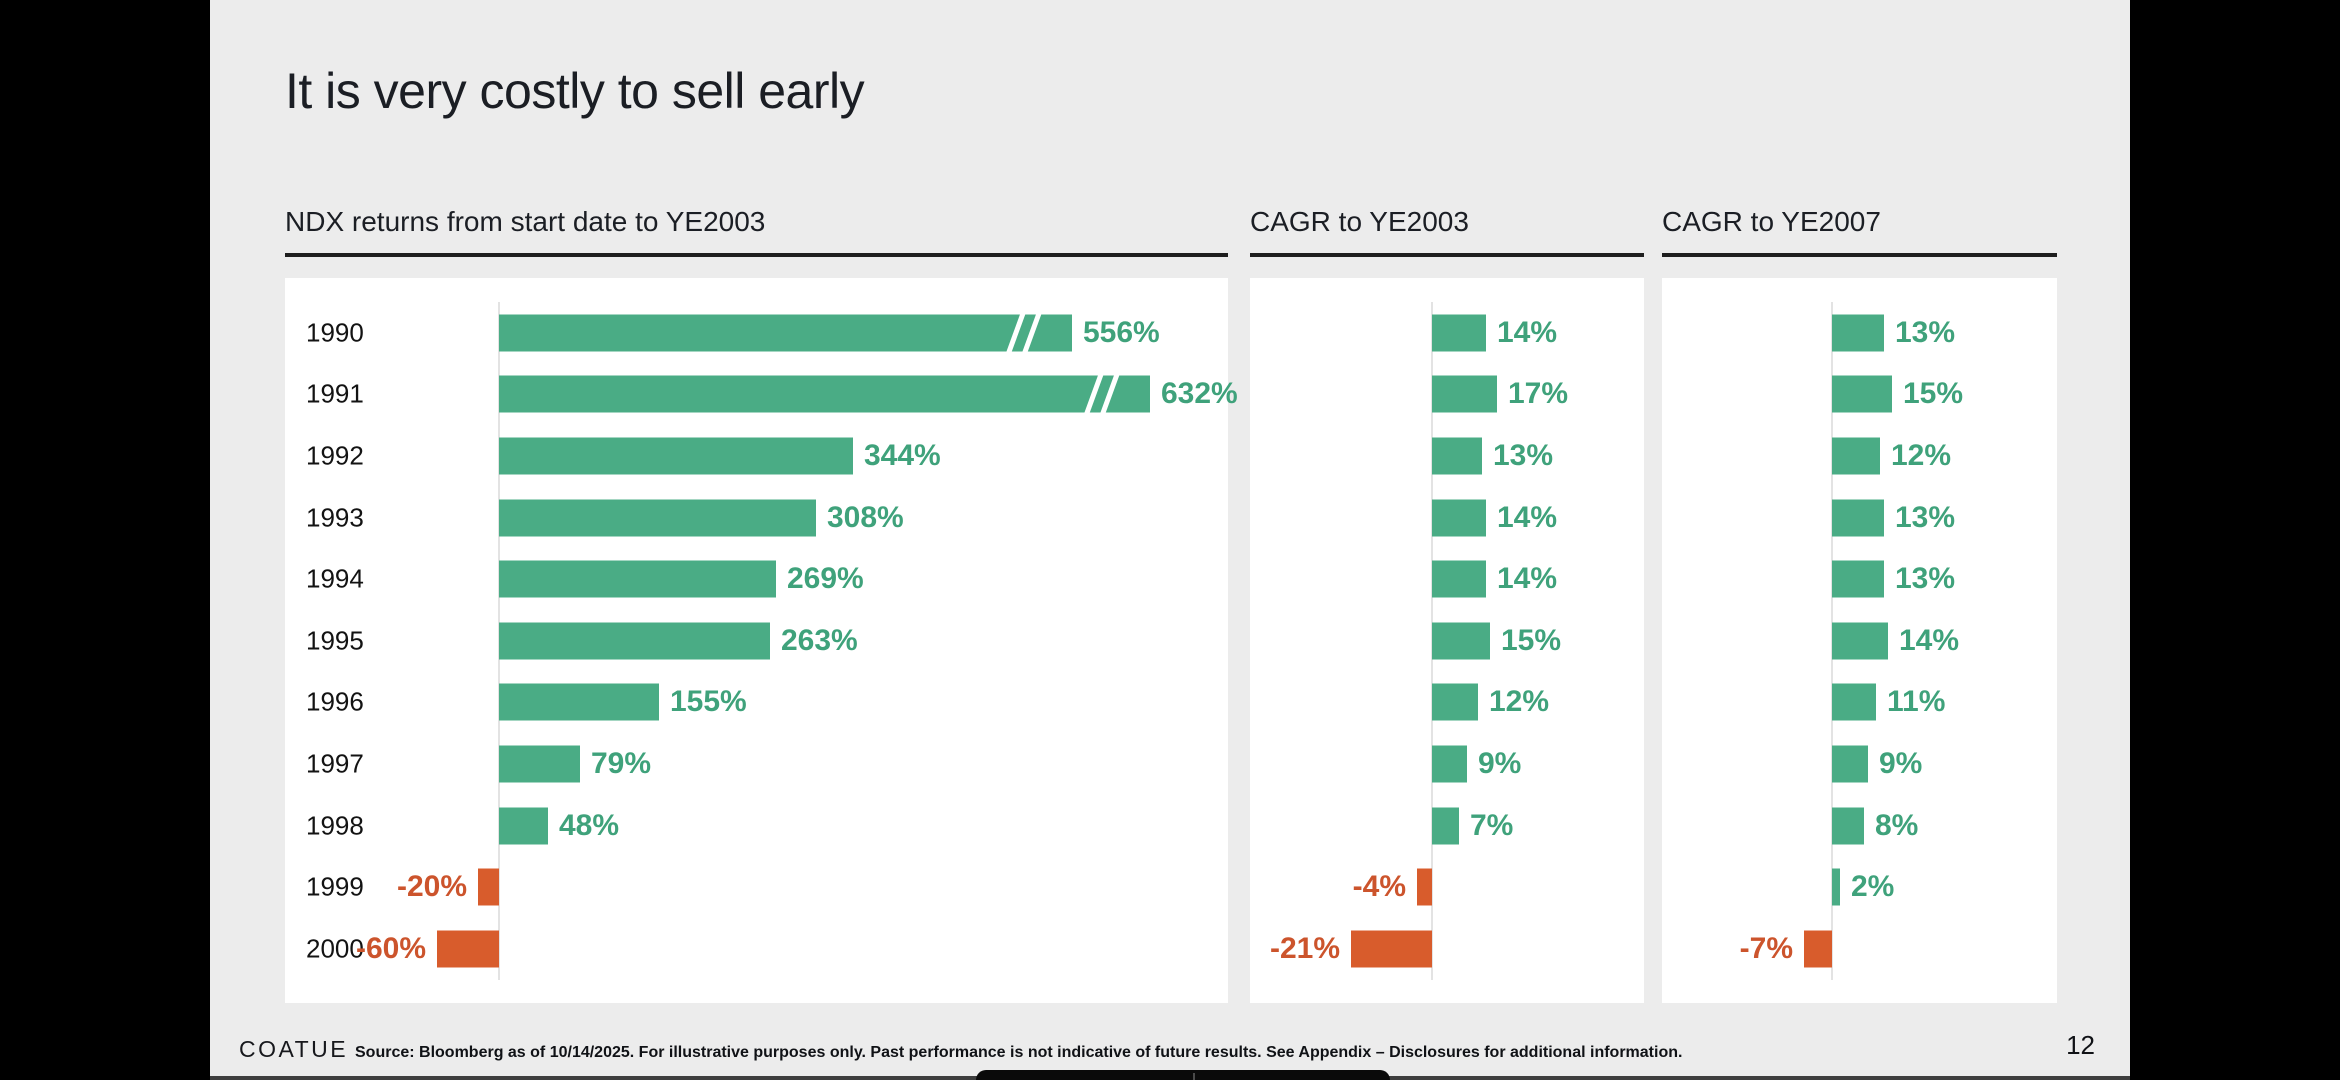 This screenshot has width=2340, height=1080. What do you see at coordinates (335, 948) in the screenshot?
I see `year-label: 2000` at bounding box center [335, 948].